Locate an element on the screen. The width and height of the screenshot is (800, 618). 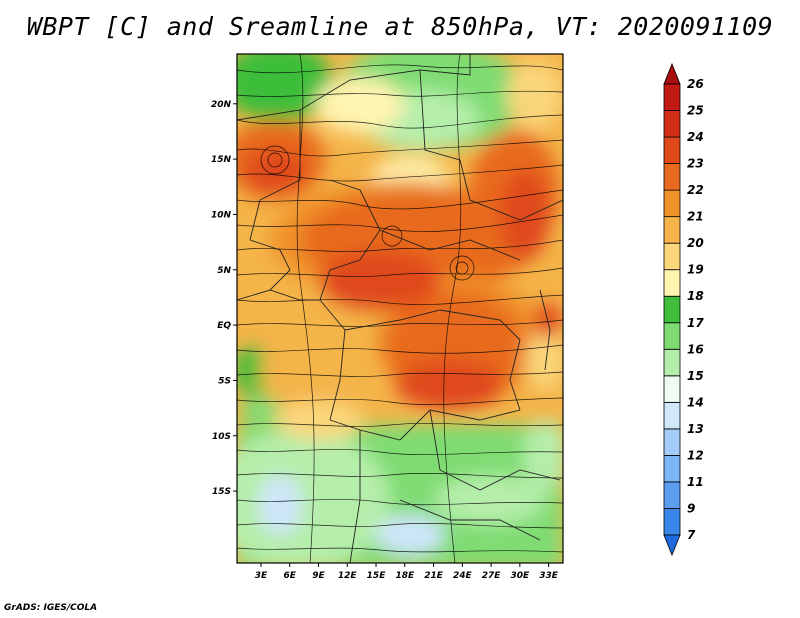
x-tick-label: 12E is located at coordinates (348, 576).